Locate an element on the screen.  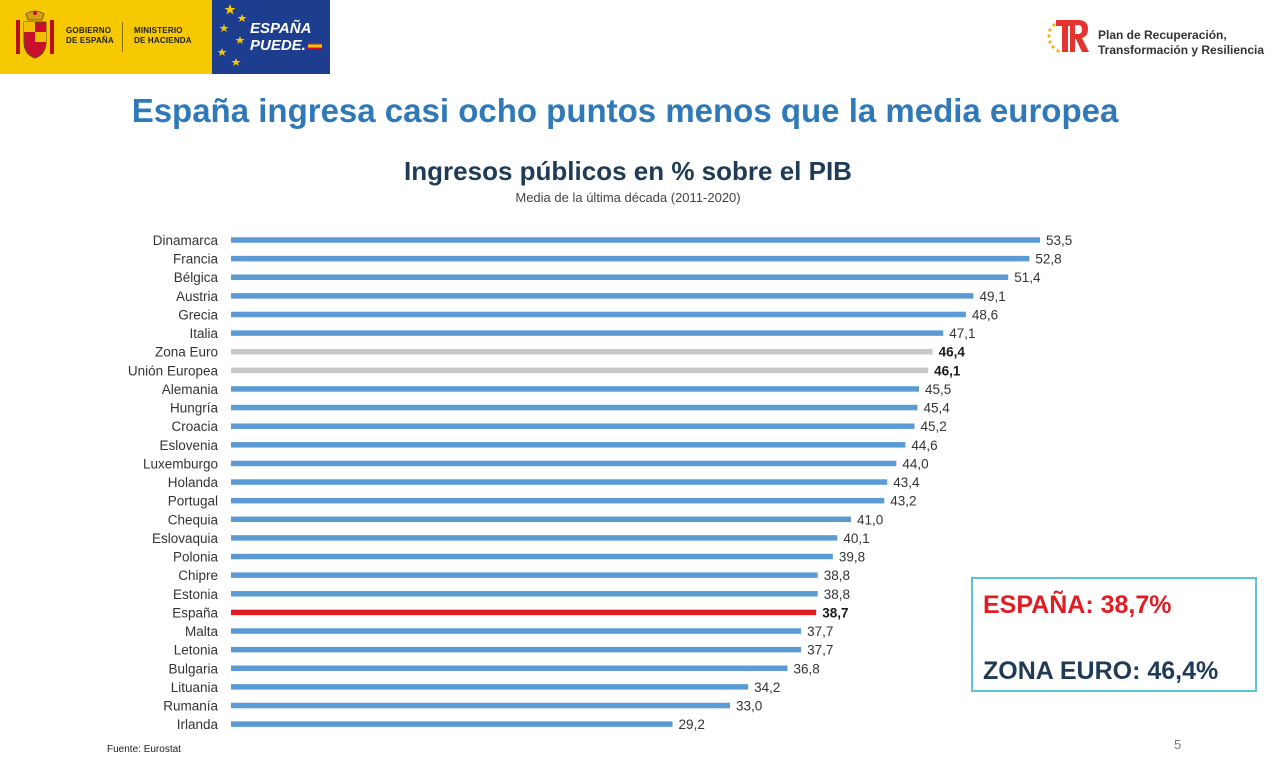
category-label-malta: Malta is located at coordinates (202, 631).